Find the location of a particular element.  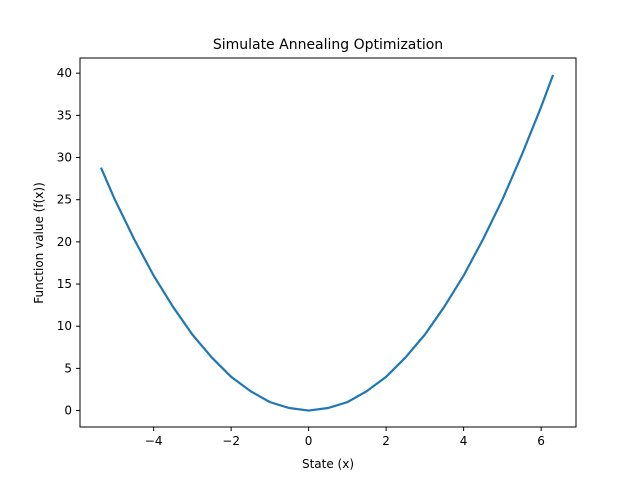

x-axis-label: State (x) is located at coordinates (328, 464).